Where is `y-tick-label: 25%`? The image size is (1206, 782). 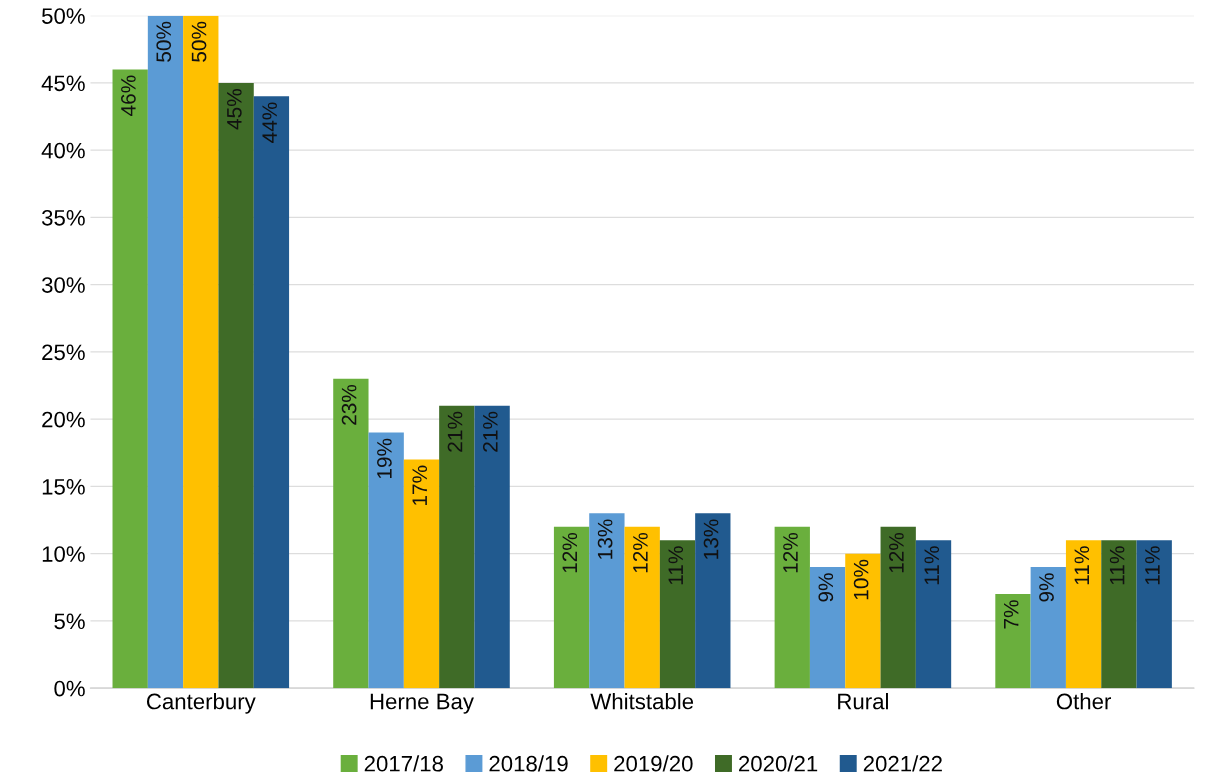
y-tick-label: 25% is located at coordinates (63, 352).